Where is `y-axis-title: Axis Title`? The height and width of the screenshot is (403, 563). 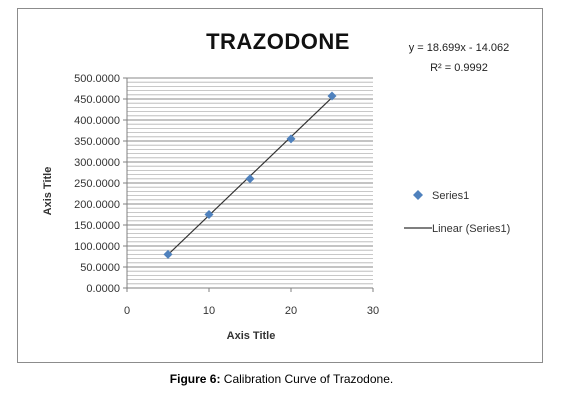
y-axis-title: Axis Title is located at coordinates (48, 191).